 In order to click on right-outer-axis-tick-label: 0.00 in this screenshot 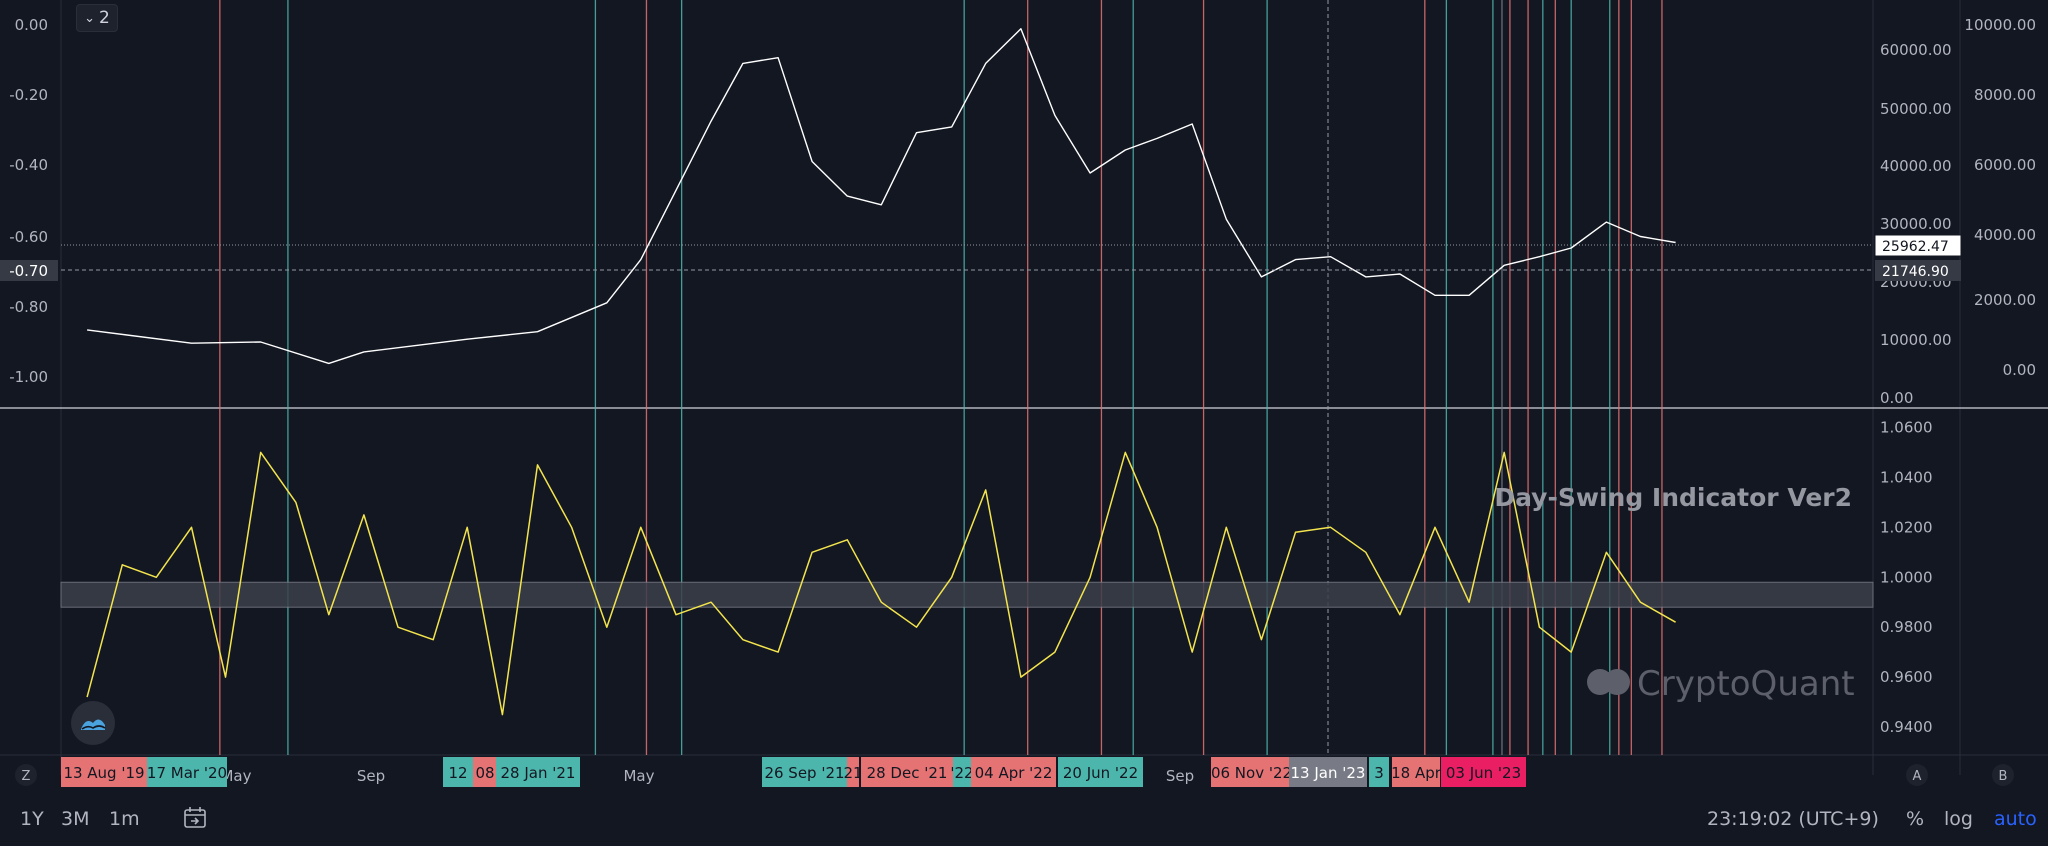, I will do `click(2019, 370)`.